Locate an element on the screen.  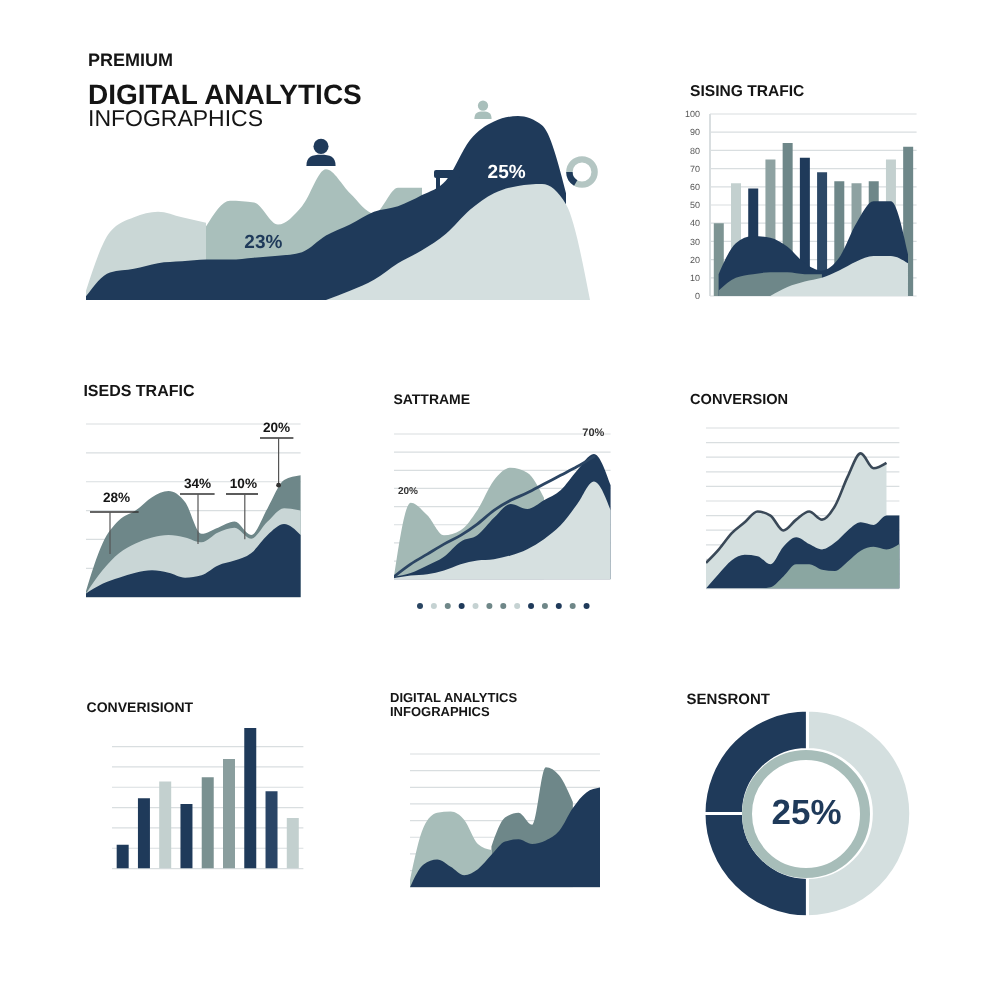
text: PREMIUM is located at coordinates (130, 59).